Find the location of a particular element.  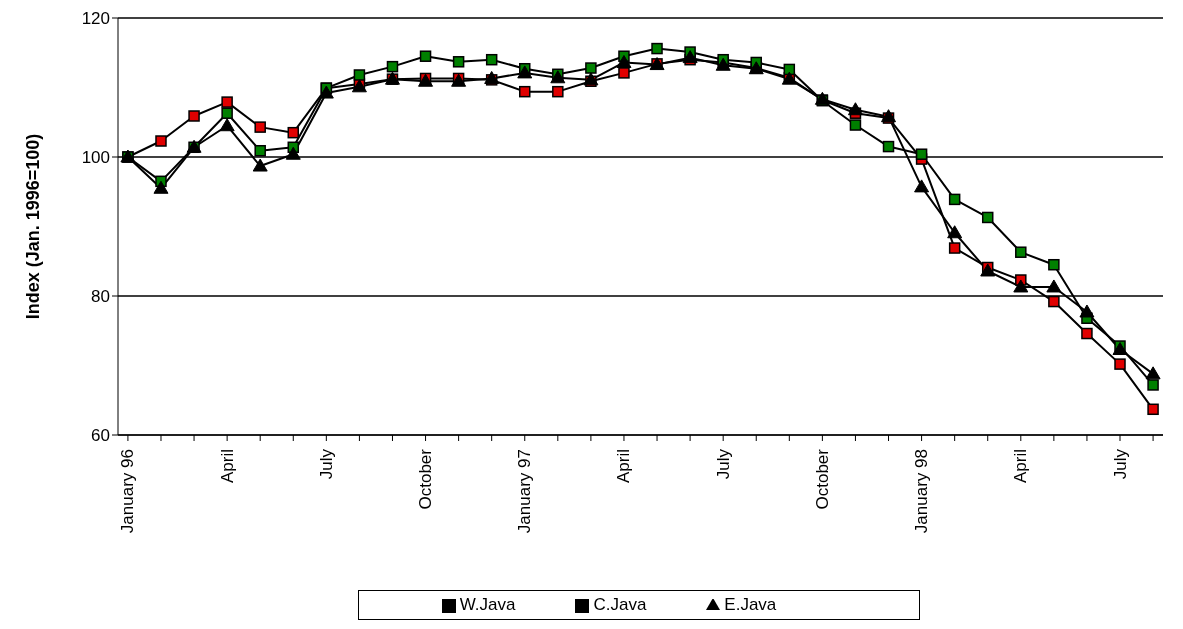

x-tick-label: January 96 is located at coordinates (128, 491).